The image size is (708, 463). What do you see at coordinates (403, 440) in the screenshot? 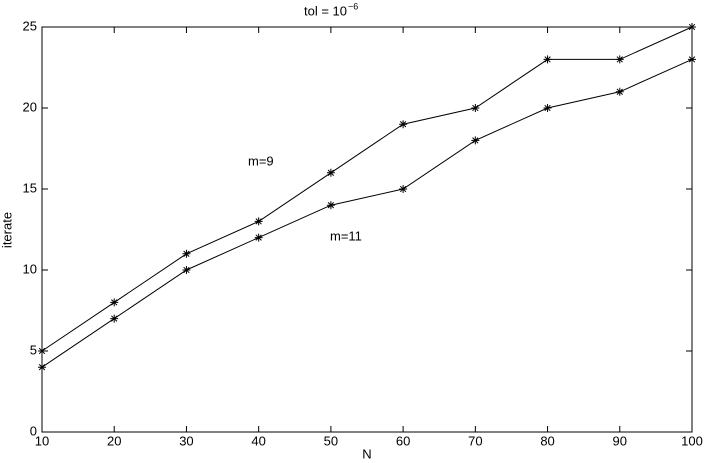
I see `x-tick-label: 60` at bounding box center [403, 440].